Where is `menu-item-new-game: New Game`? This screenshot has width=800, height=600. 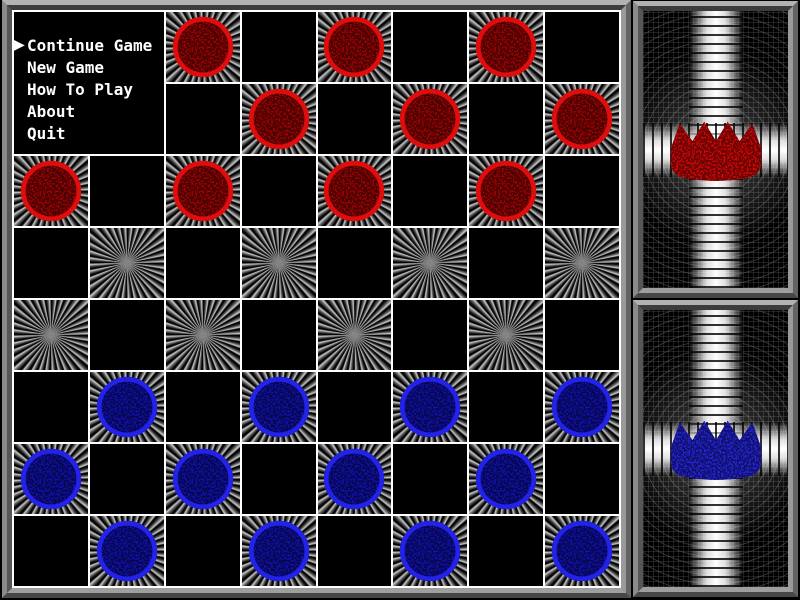 menu-item-new-game: New Game is located at coordinates (89, 67).